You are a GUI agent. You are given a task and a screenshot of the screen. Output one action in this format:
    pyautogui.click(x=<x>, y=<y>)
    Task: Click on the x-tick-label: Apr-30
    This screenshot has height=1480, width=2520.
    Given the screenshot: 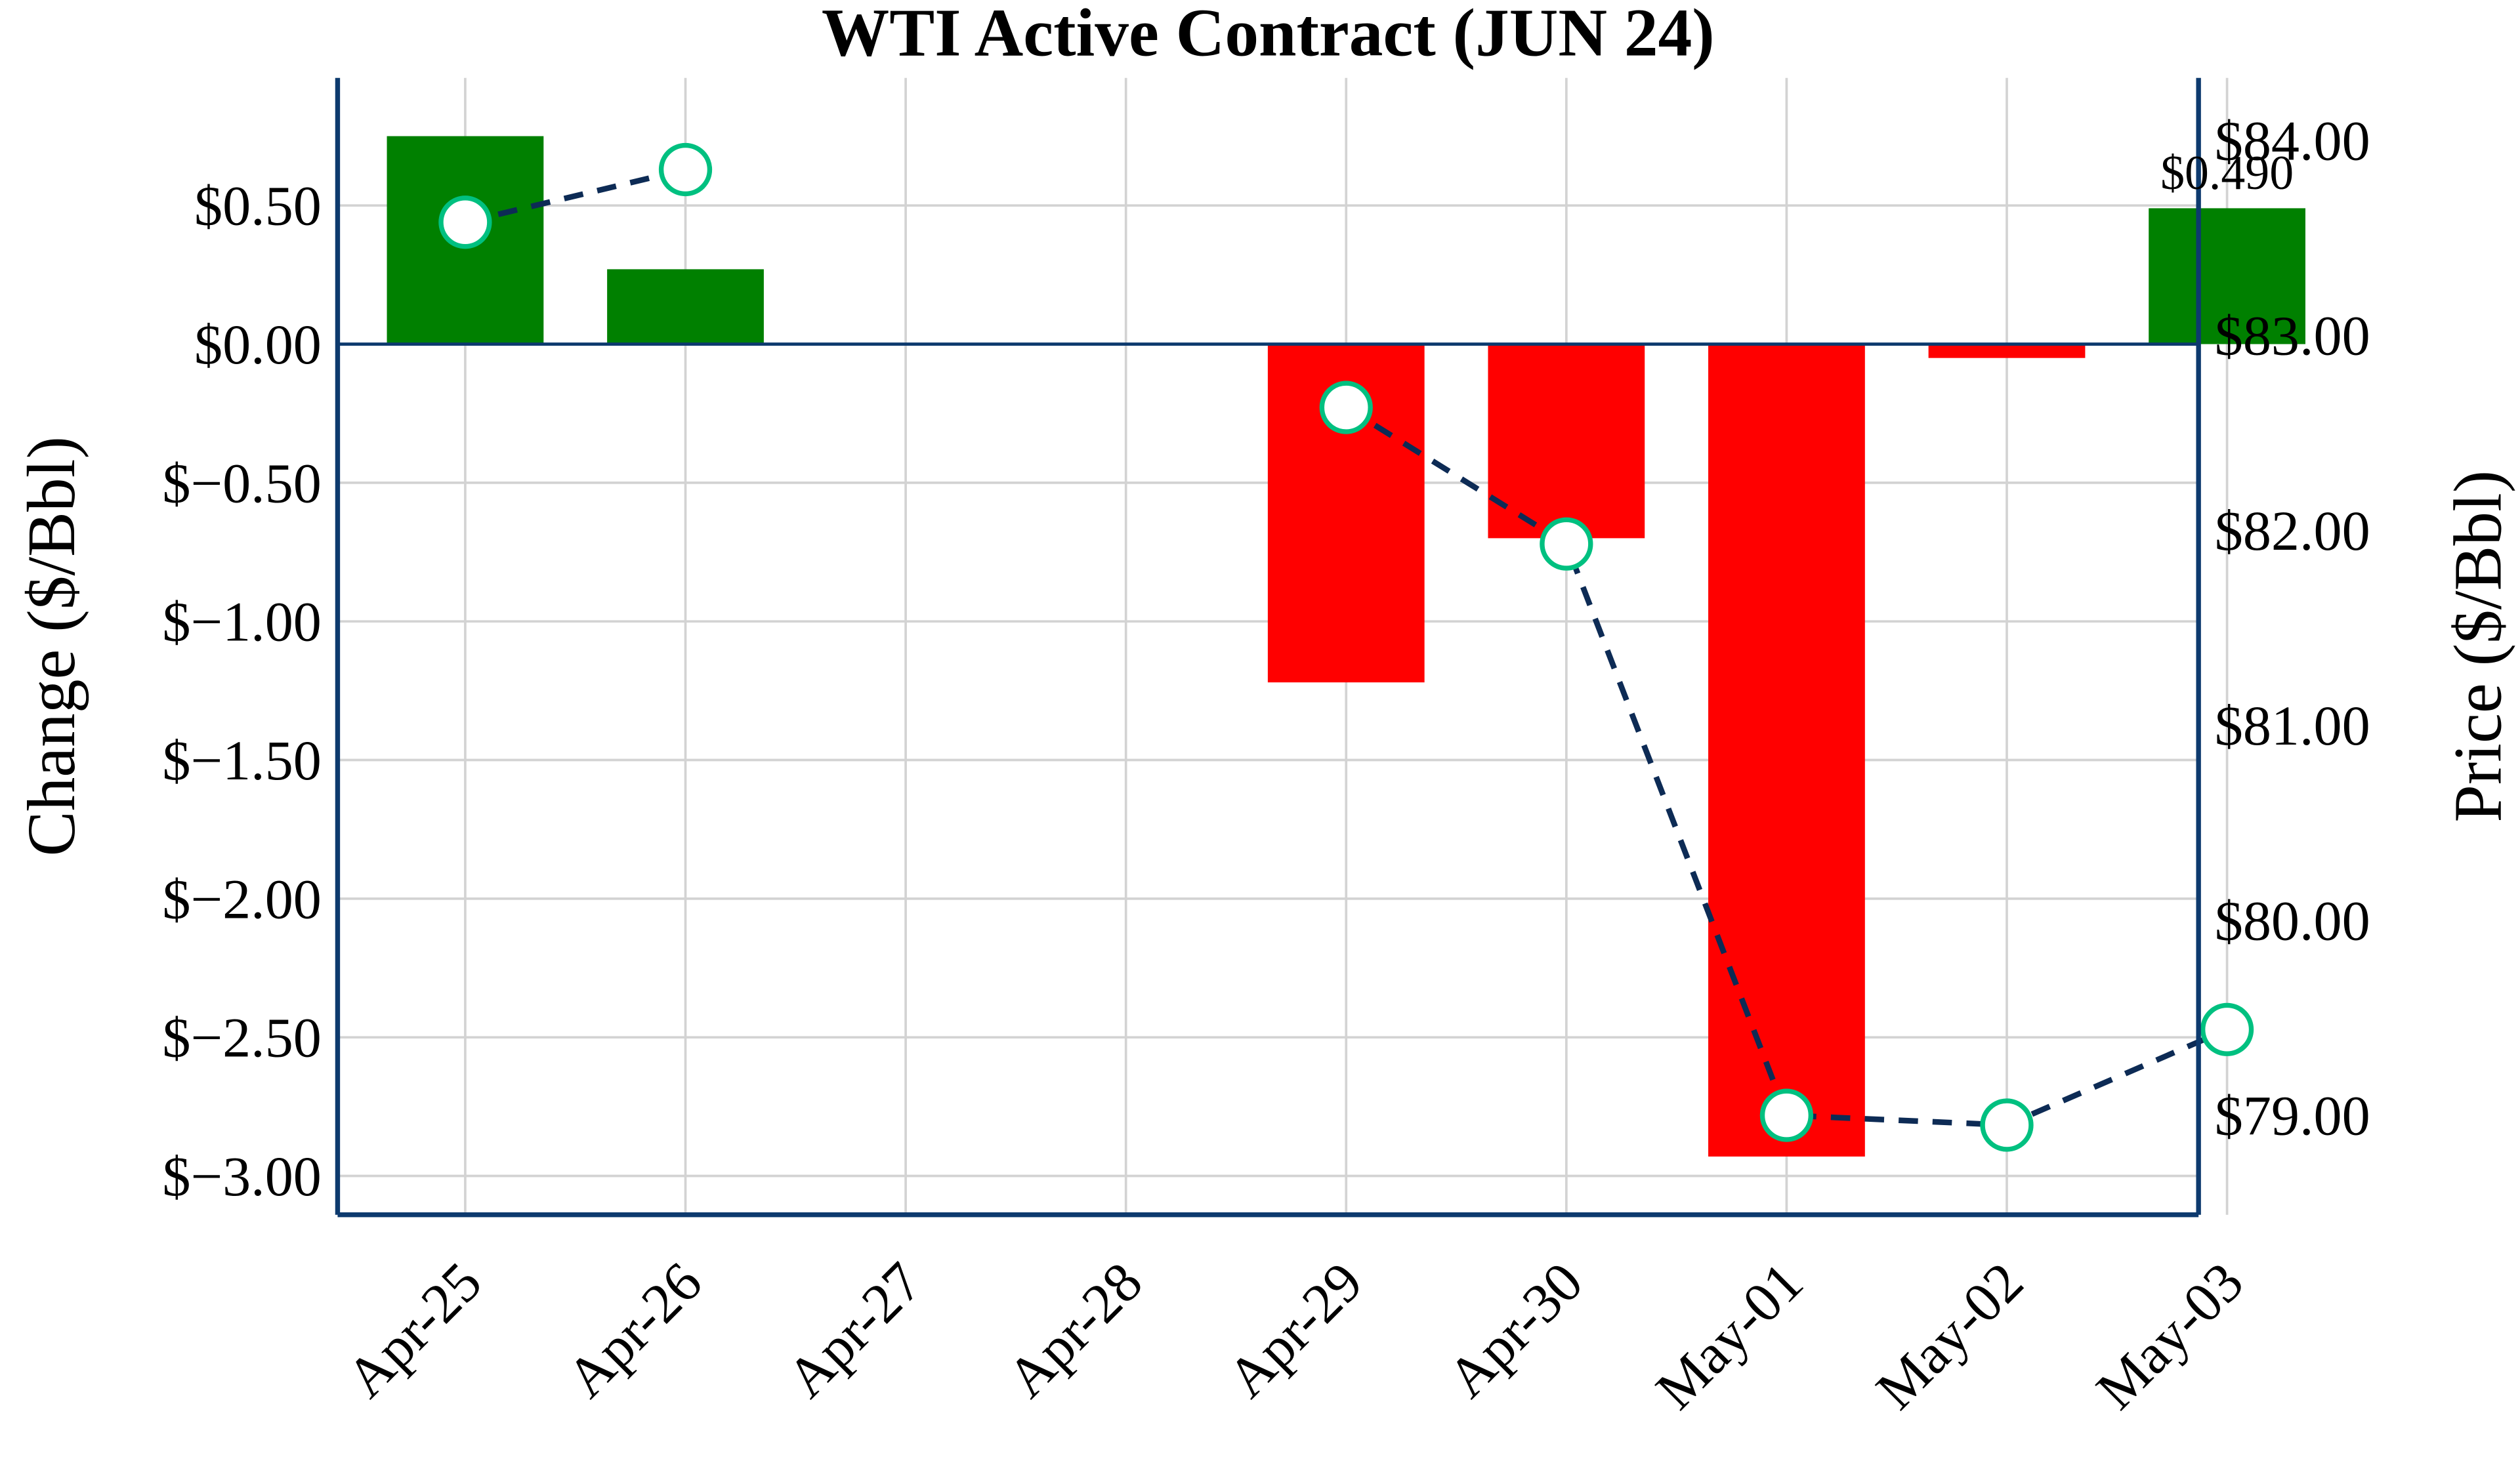 What is the action you would take?
    pyautogui.click(x=1515, y=1330)
    